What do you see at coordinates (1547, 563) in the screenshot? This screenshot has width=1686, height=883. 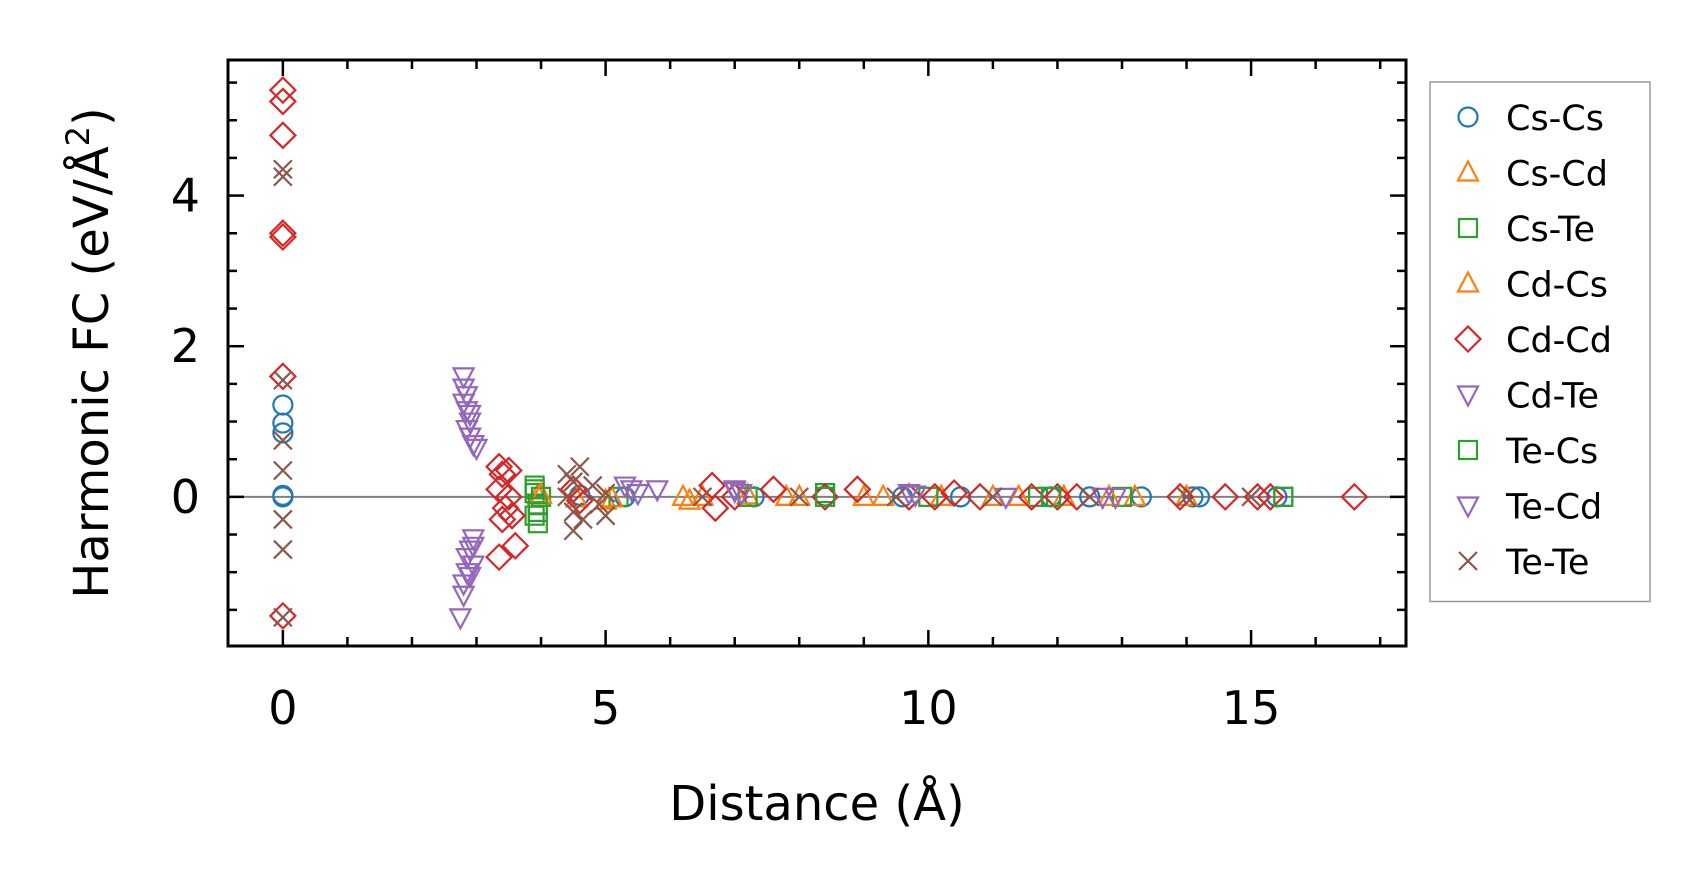 I see `legend-label: Te-Te` at bounding box center [1547, 563].